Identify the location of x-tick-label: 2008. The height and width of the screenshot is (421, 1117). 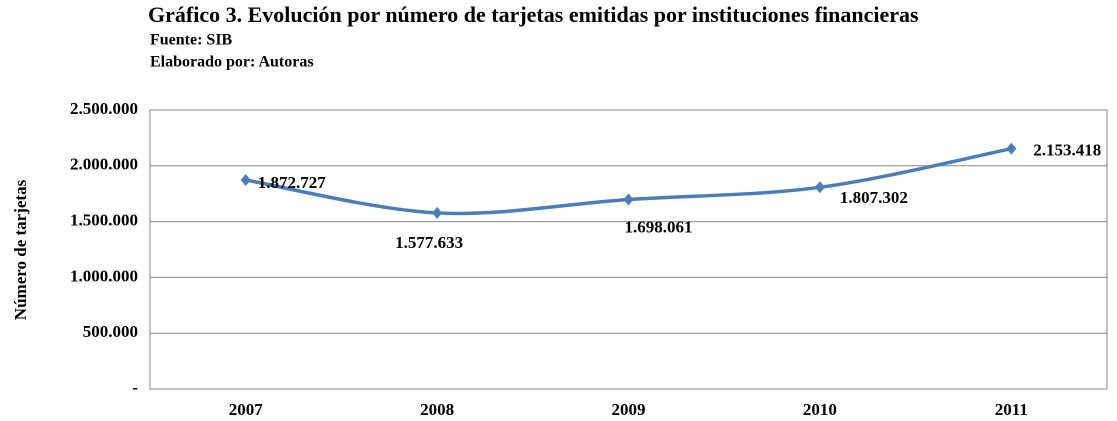
(437, 409).